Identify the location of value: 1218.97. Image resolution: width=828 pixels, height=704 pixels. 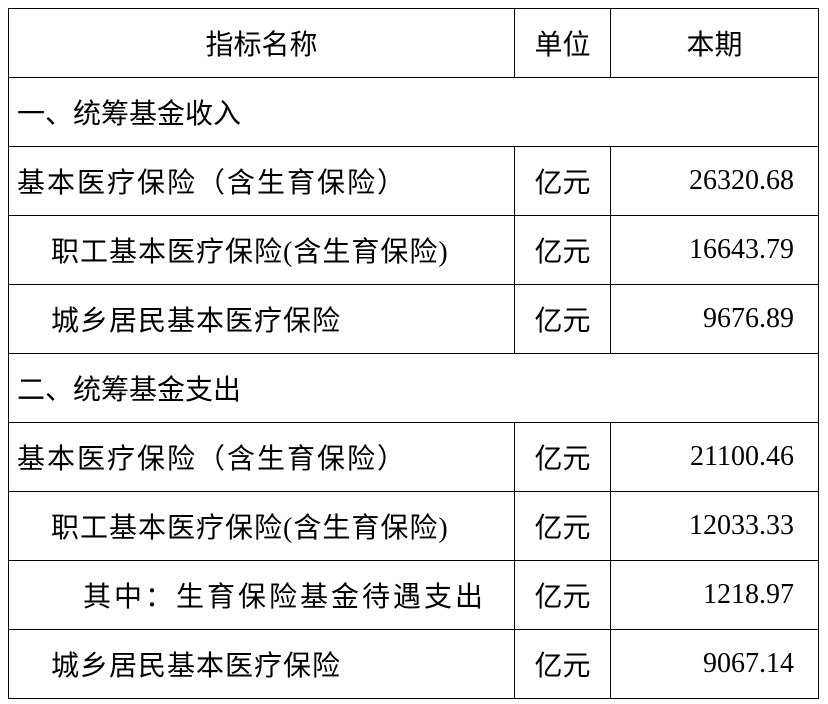
(714, 595).